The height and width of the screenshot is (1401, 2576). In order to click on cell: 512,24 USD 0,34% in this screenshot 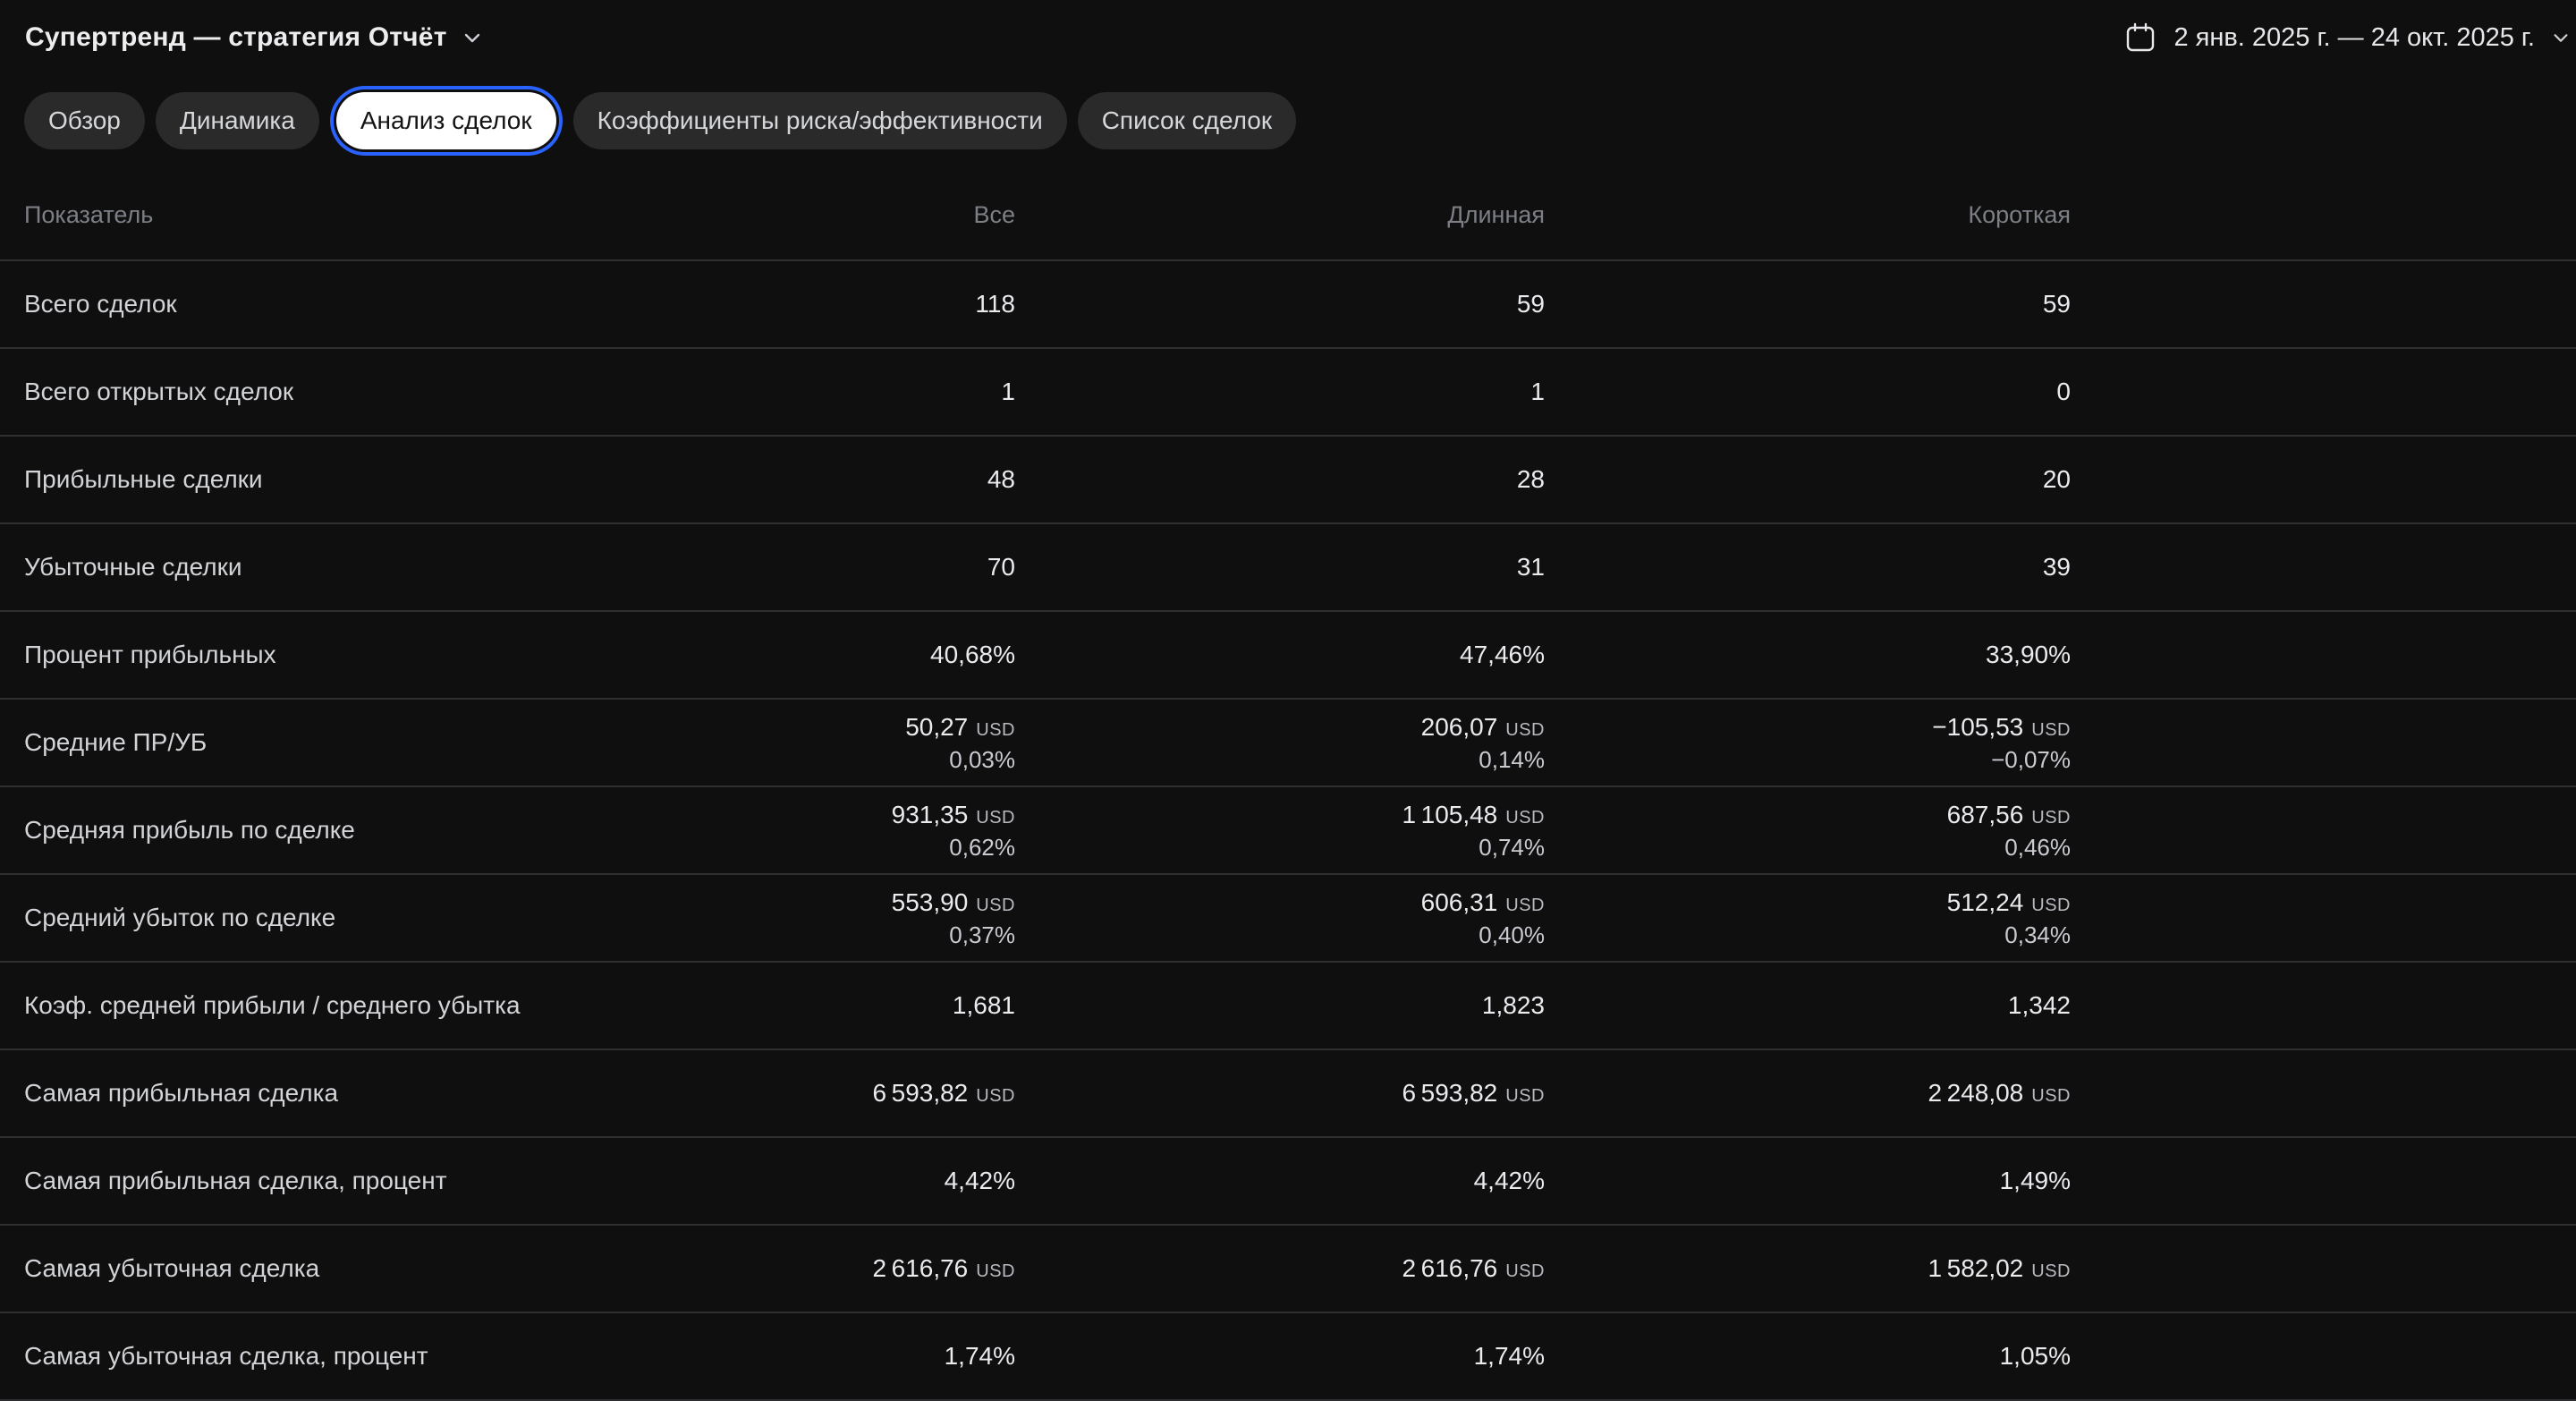, I will do `click(1808, 918)`.